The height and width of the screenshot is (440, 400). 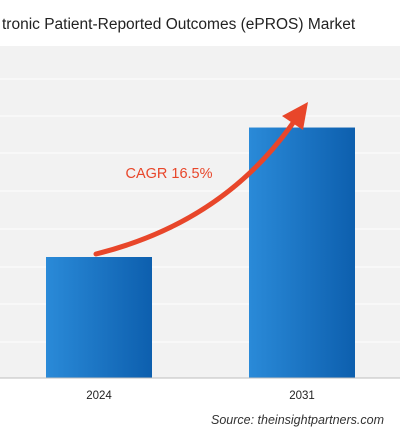 I want to click on x-tick-label: 2031, so click(x=302, y=396).